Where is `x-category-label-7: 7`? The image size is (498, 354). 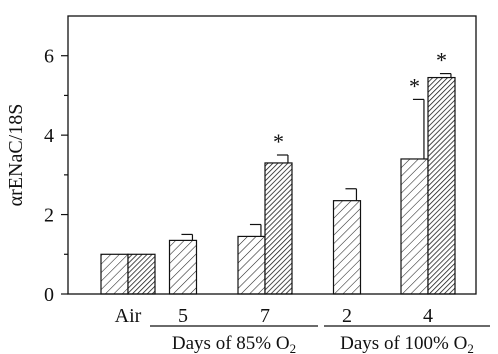
x-category-label-7: 7 is located at coordinates (265, 316).